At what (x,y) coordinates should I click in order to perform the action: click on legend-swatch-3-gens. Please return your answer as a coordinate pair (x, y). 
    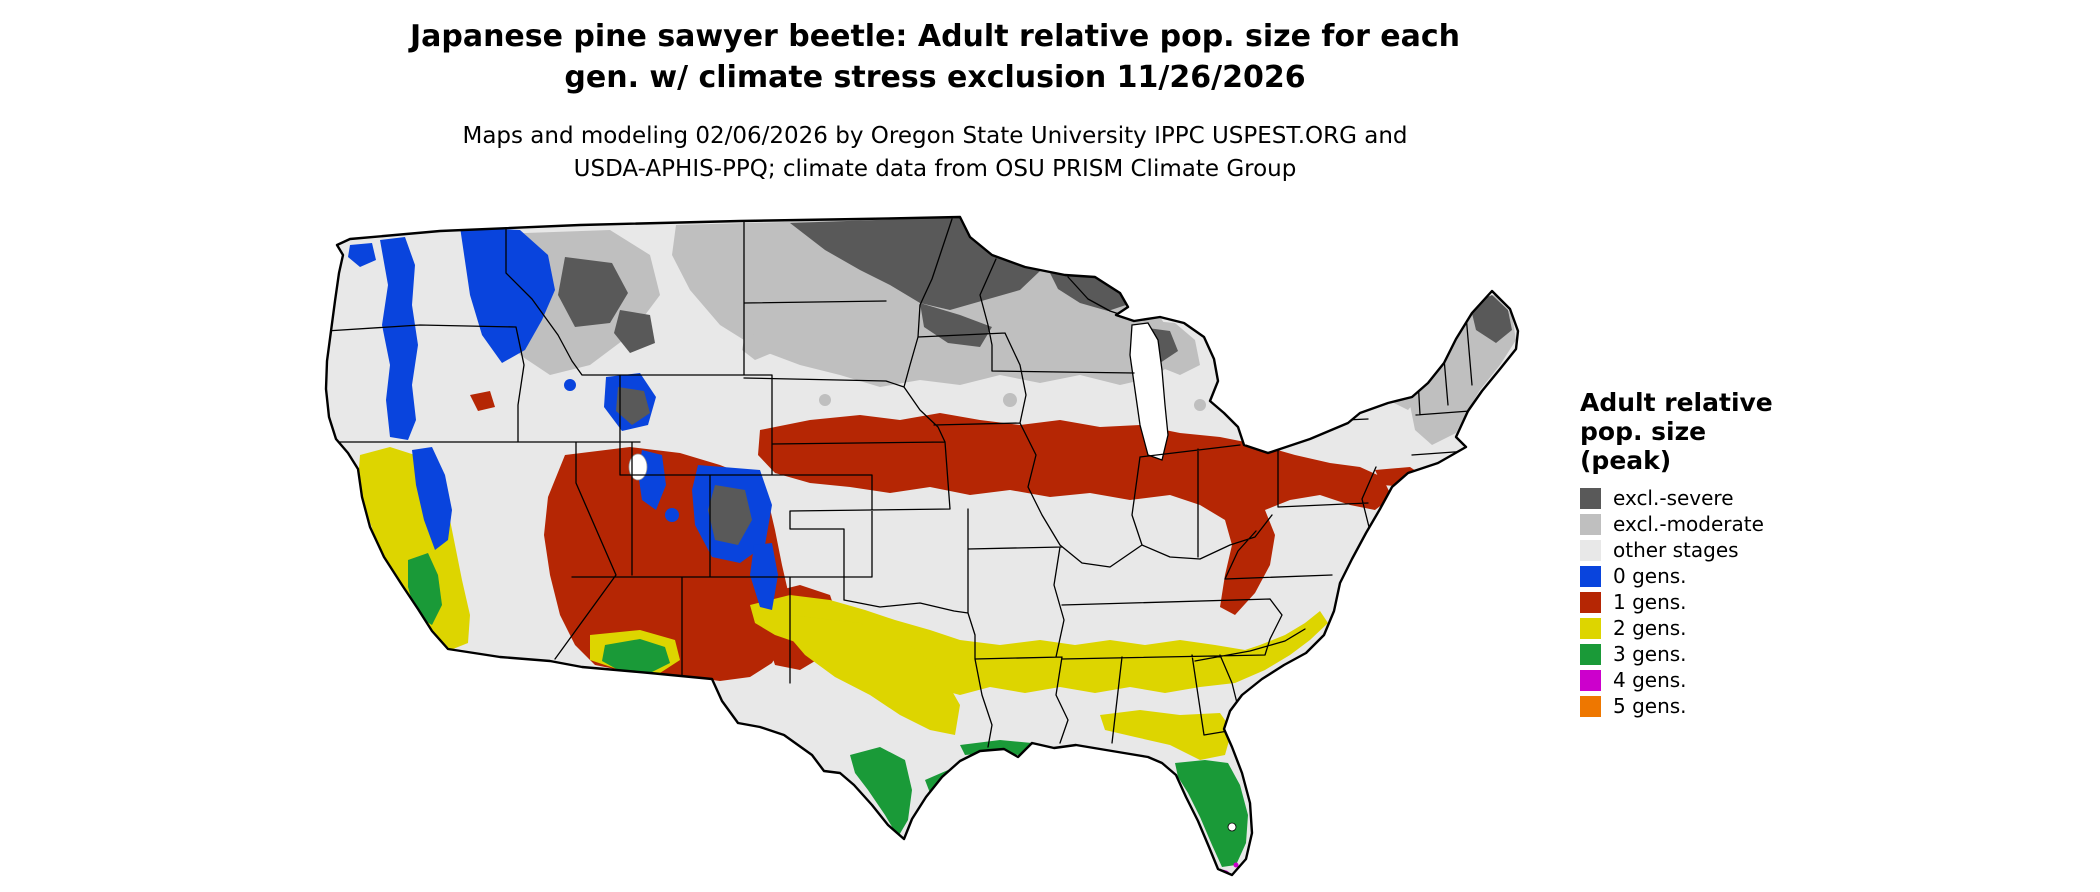
    Looking at the image, I should click on (1590, 654).